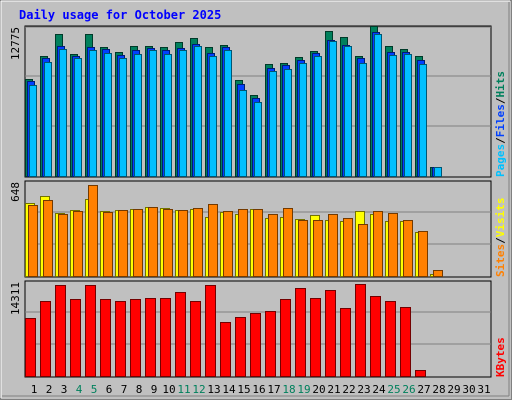  What do you see at coordinates (453, 389) in the screenshot?
I see `x-tick-label-day-29: 29` at bounding box center [453, 389].